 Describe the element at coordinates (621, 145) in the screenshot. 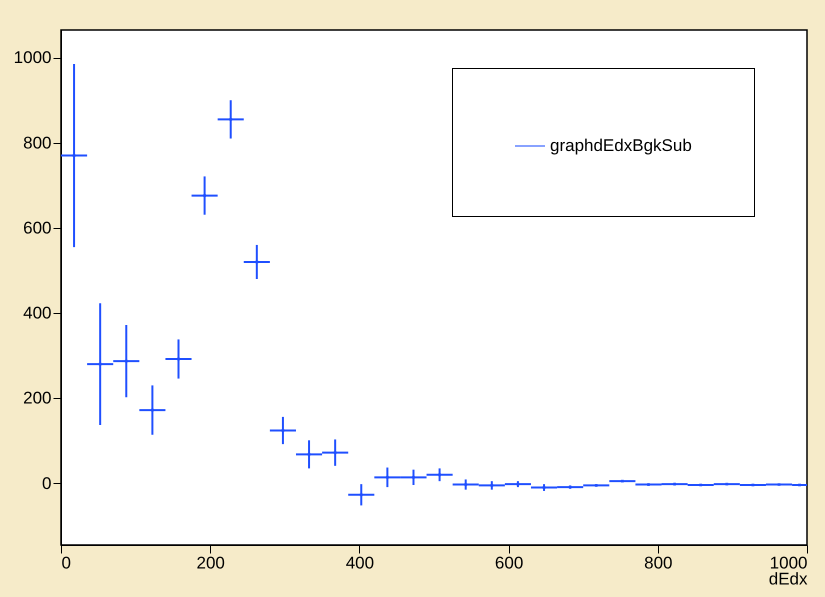

I see `legend-label: graphdEdxBgkSub` at that location.